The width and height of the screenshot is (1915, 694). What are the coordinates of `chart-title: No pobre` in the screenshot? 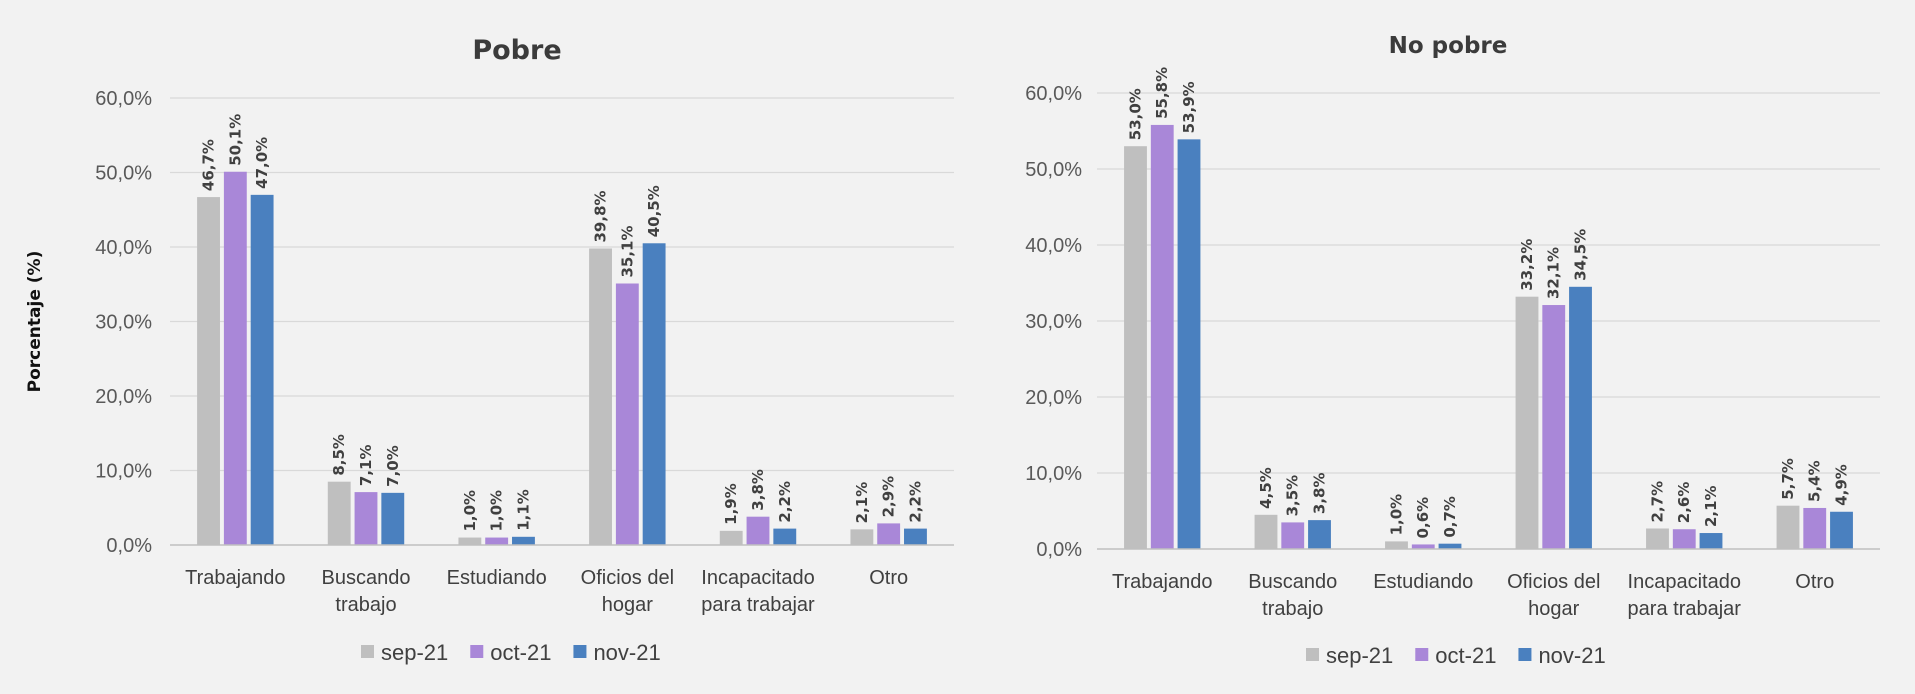 It's located at (1448, 46).